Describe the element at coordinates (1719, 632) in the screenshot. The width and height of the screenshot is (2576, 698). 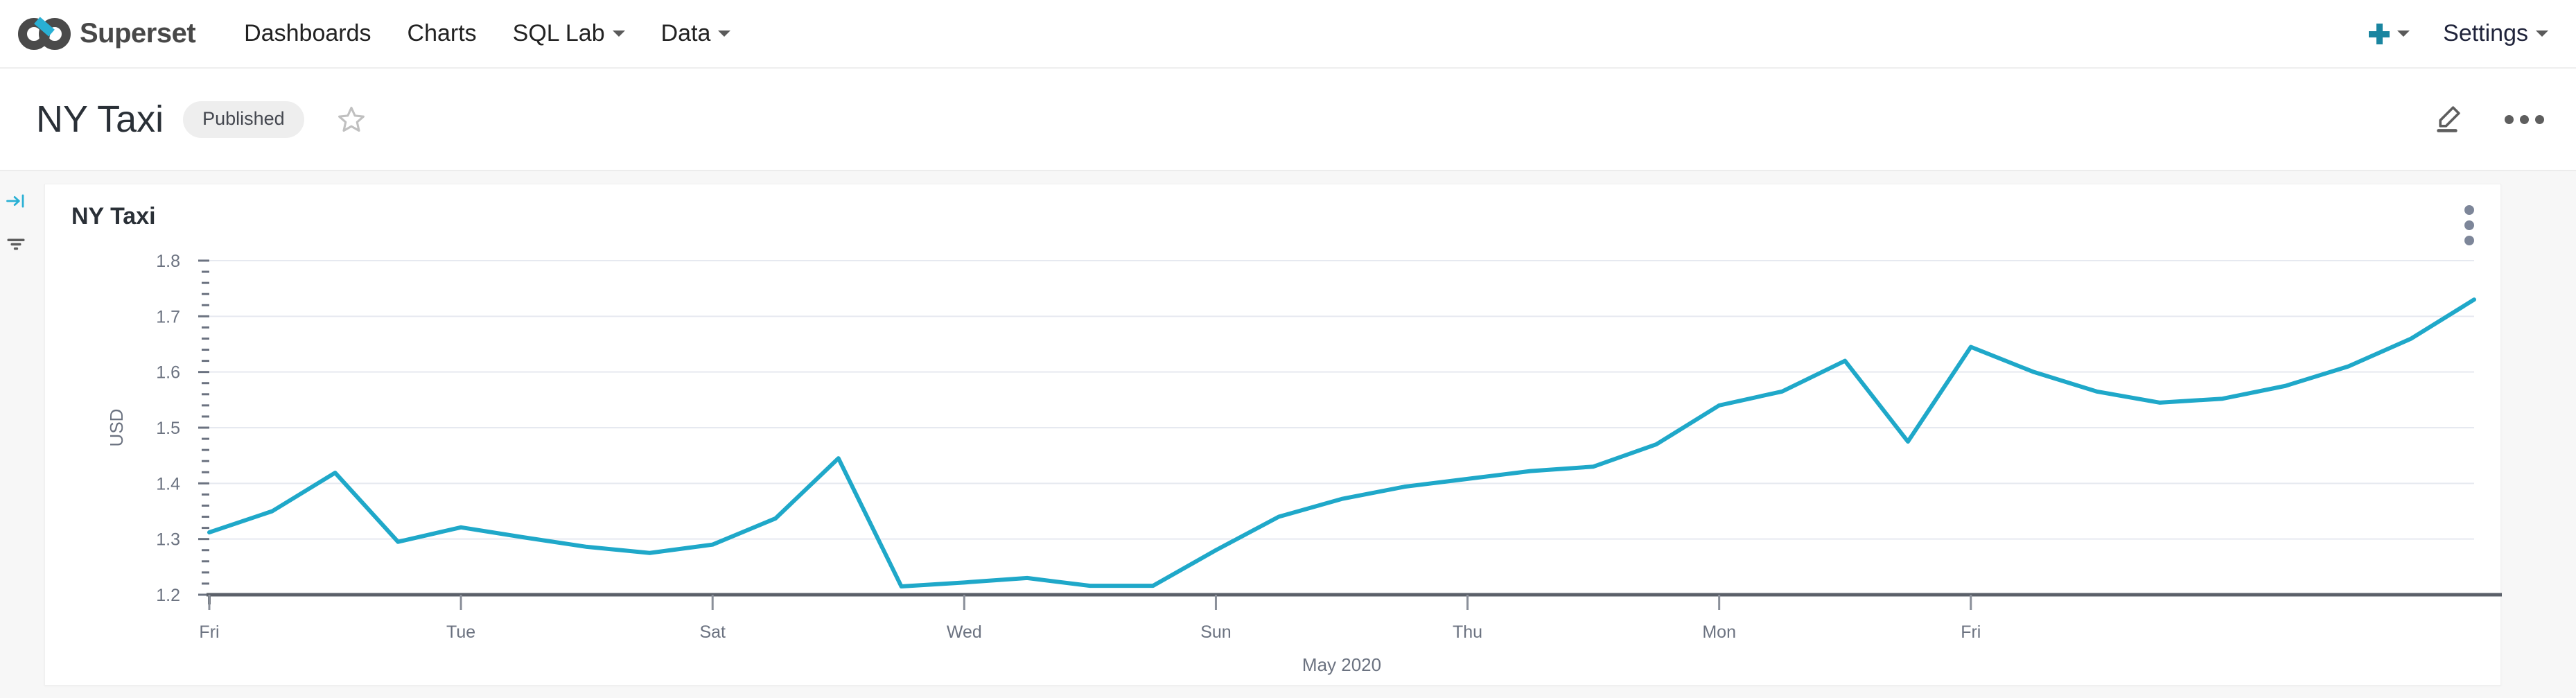
I see `x-tick-label: Mon` at that location.